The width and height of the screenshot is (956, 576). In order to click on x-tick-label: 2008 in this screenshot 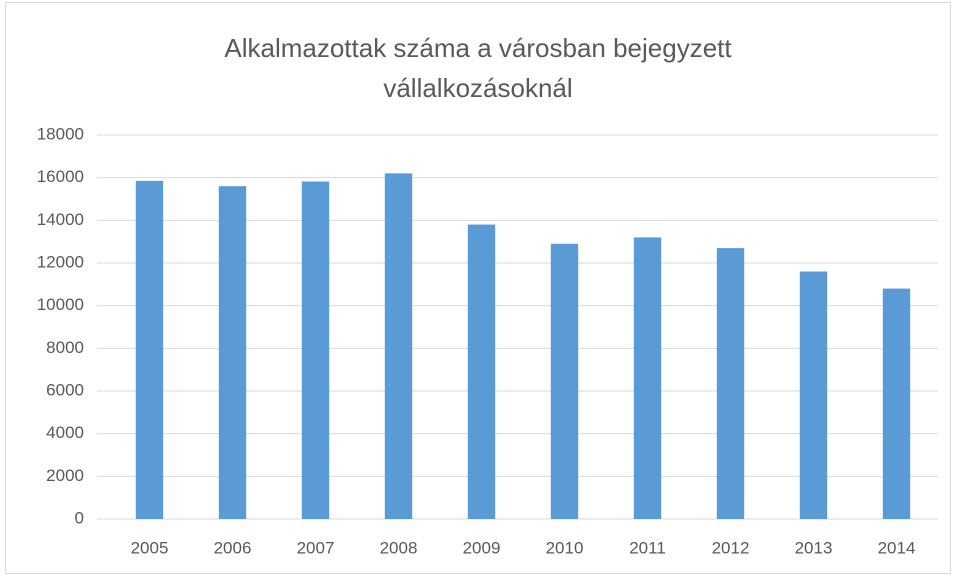, I will do `click(399, 547)`.